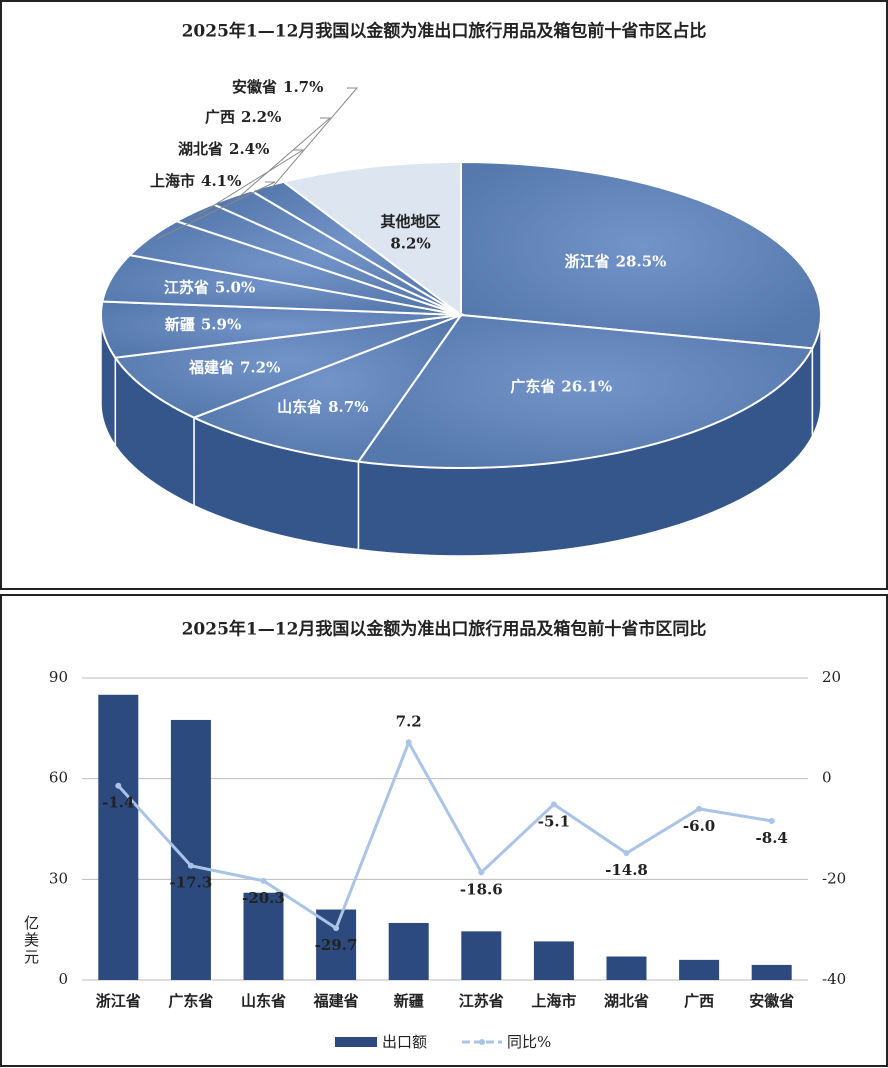 The width and height of the screenshot is (888, 1068). What do you see at coordinates (699, 826) in the screenshot?
I see `data-label: -6.0` at bounding box center [699, 826].